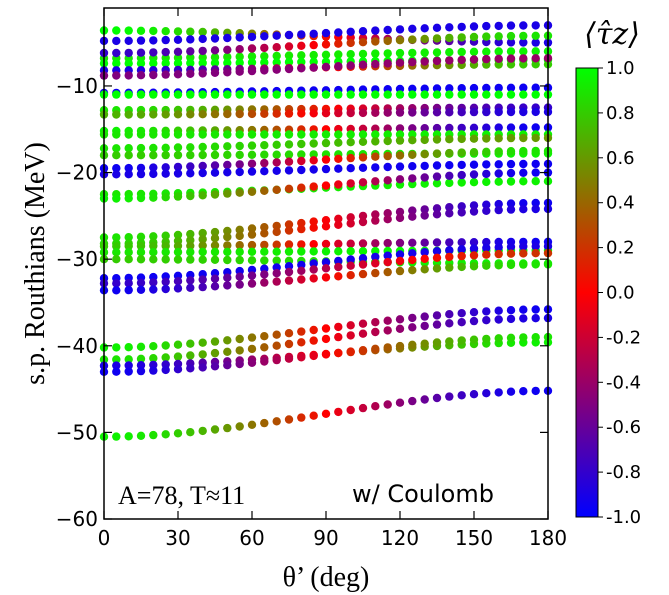  I want to click on colorbar-tick-label: 0.8, so click(620, 113).